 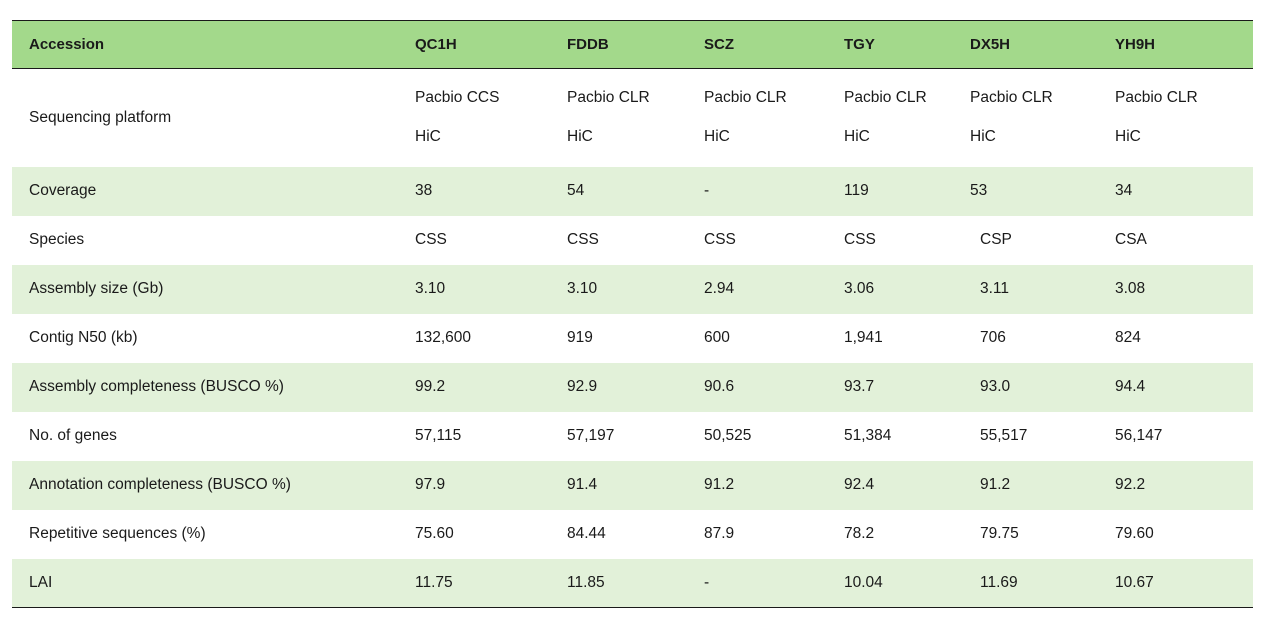 What do you see at coordinates (73, 435) in the screenshot?
I see `row-label: No. of genes` at bounding box center [73, 435].